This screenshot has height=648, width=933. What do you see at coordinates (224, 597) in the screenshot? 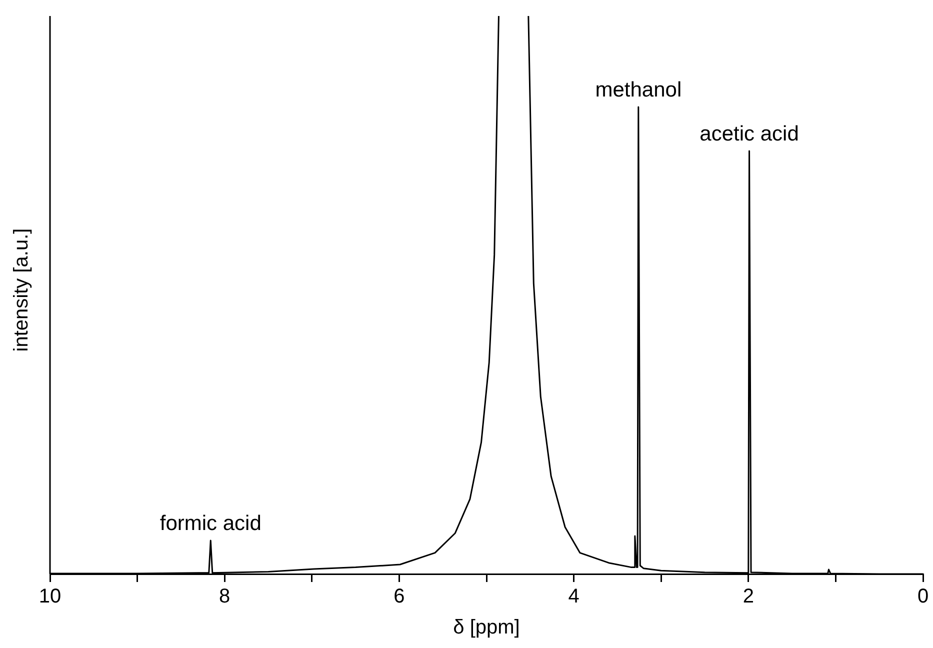
I see `x-tick-label: 8` at bounding box center [224, 597].